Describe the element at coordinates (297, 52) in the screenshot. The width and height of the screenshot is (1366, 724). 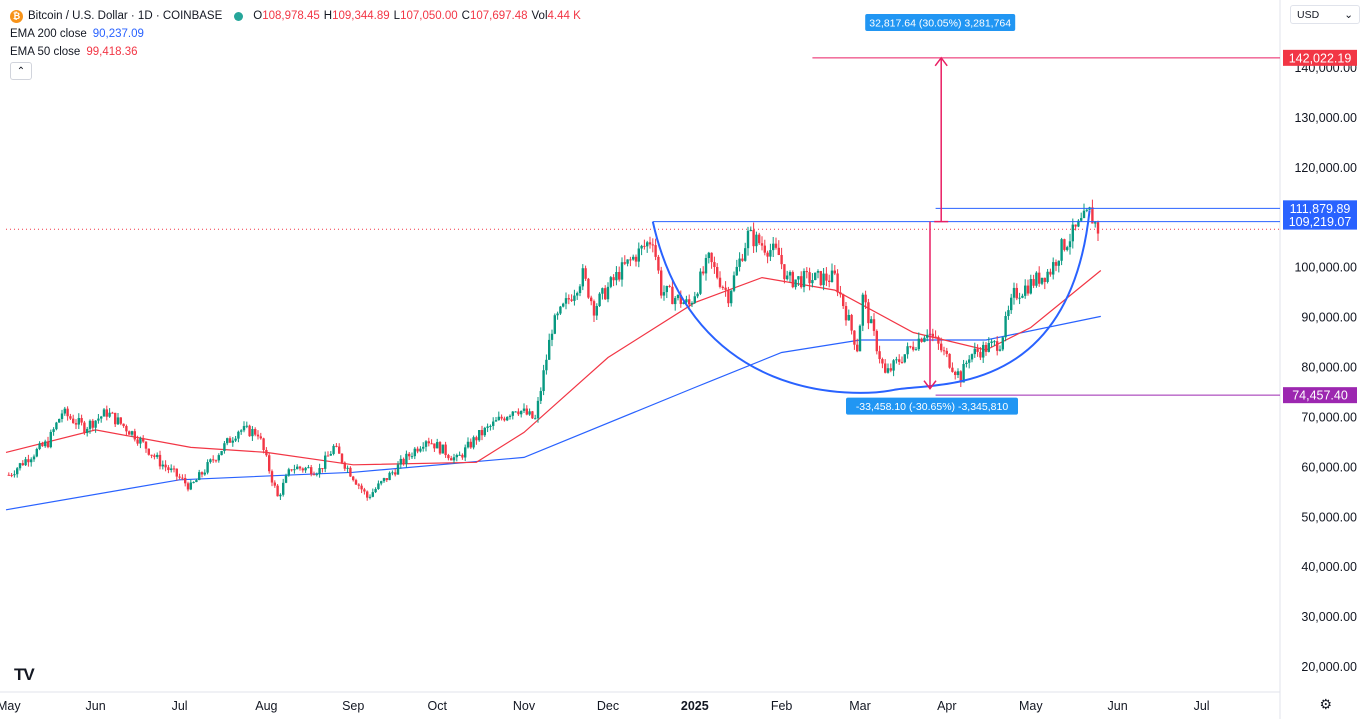
I see `ema50-row: EMA 50 close 99,418.36` at that location.